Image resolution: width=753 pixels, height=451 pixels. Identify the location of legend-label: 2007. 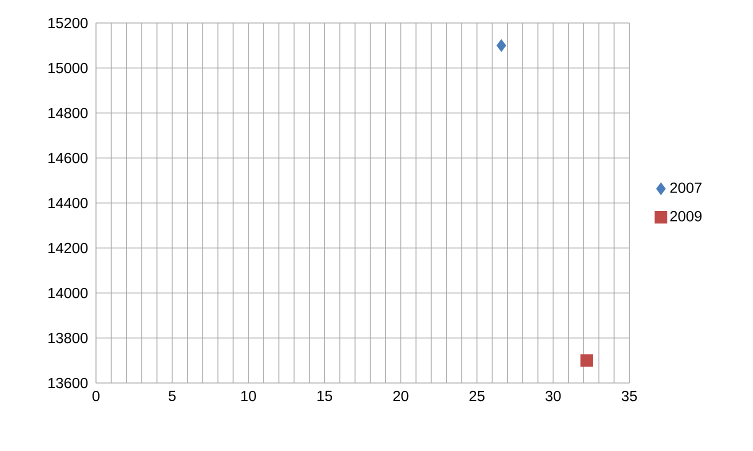
(686, 187).